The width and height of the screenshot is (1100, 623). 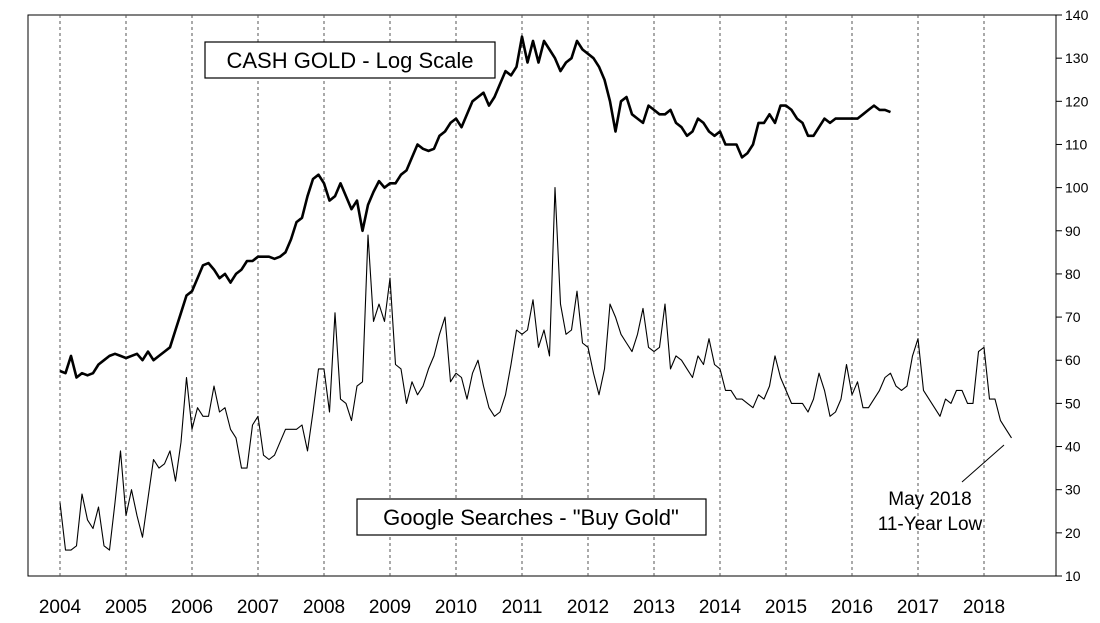 I want to click on x-tick-label: 2007, so click(x=258, y=607).